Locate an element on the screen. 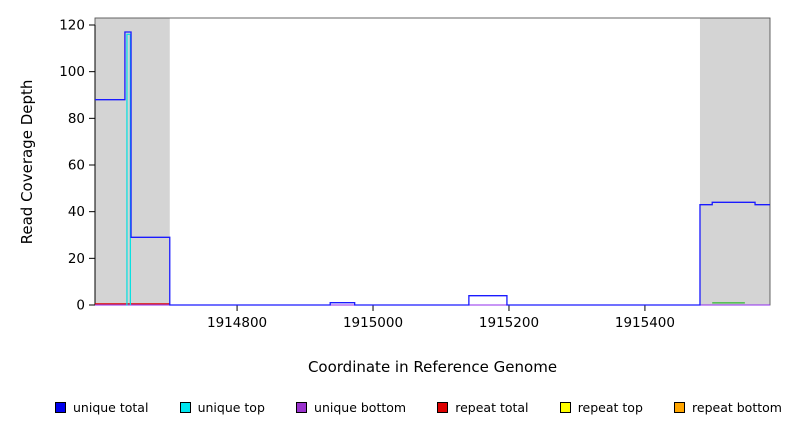 This screenshot has width=792, height=432. y-axis-label: Read Coverage Depth is located at coordinates (27, 162).